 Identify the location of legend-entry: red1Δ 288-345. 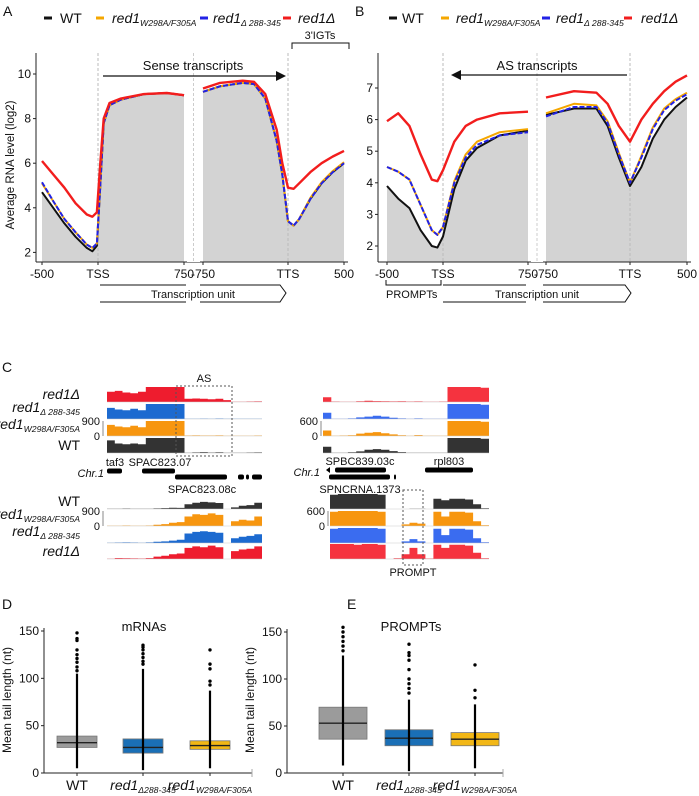
(590, 19).